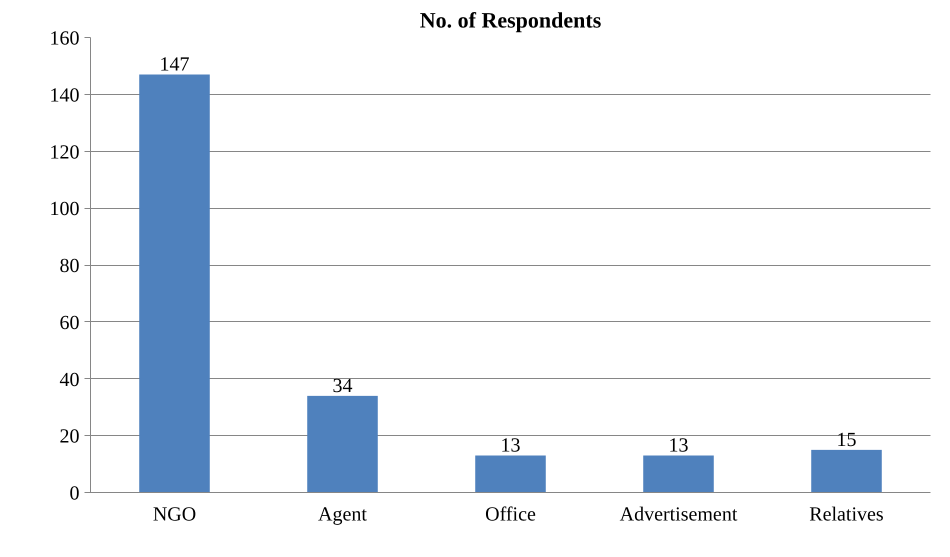 This screenshot has width=950, height=557. Describe the element at coordinates (65, 209) in the screenshot. I see `y-tick-label: 100` at that location.